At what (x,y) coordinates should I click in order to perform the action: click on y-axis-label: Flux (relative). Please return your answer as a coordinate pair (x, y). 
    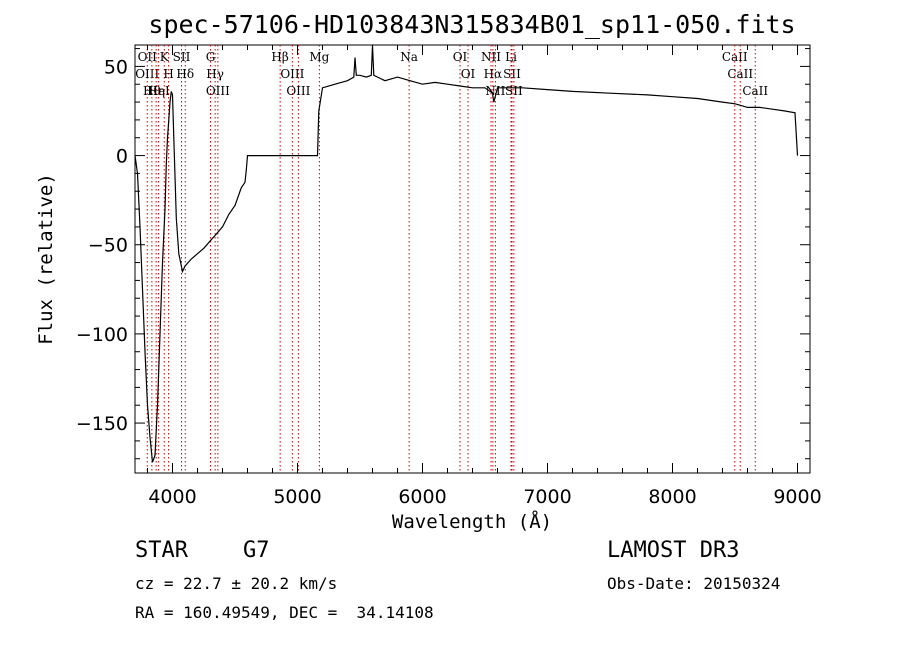
    Looking at the image, I should click on (46, 259).